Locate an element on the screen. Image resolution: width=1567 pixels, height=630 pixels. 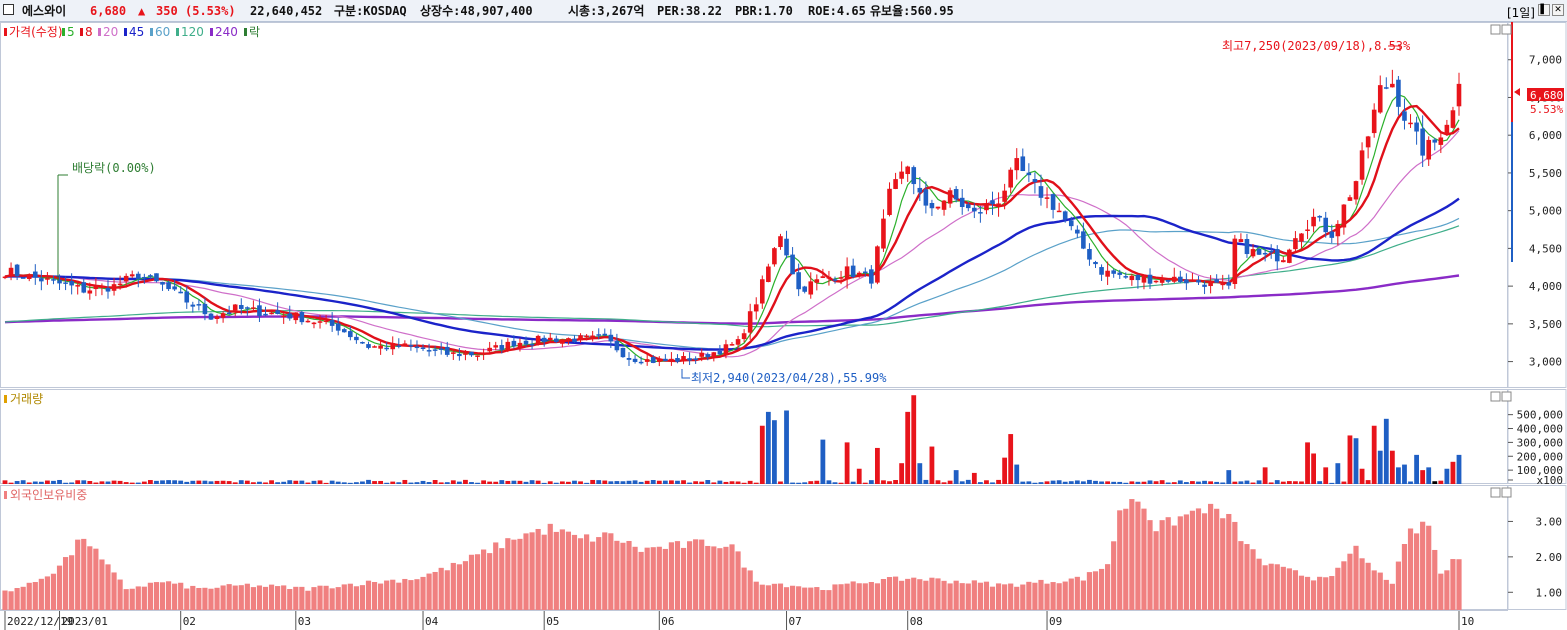
select-checkbox is located at coordinates (8, 9).